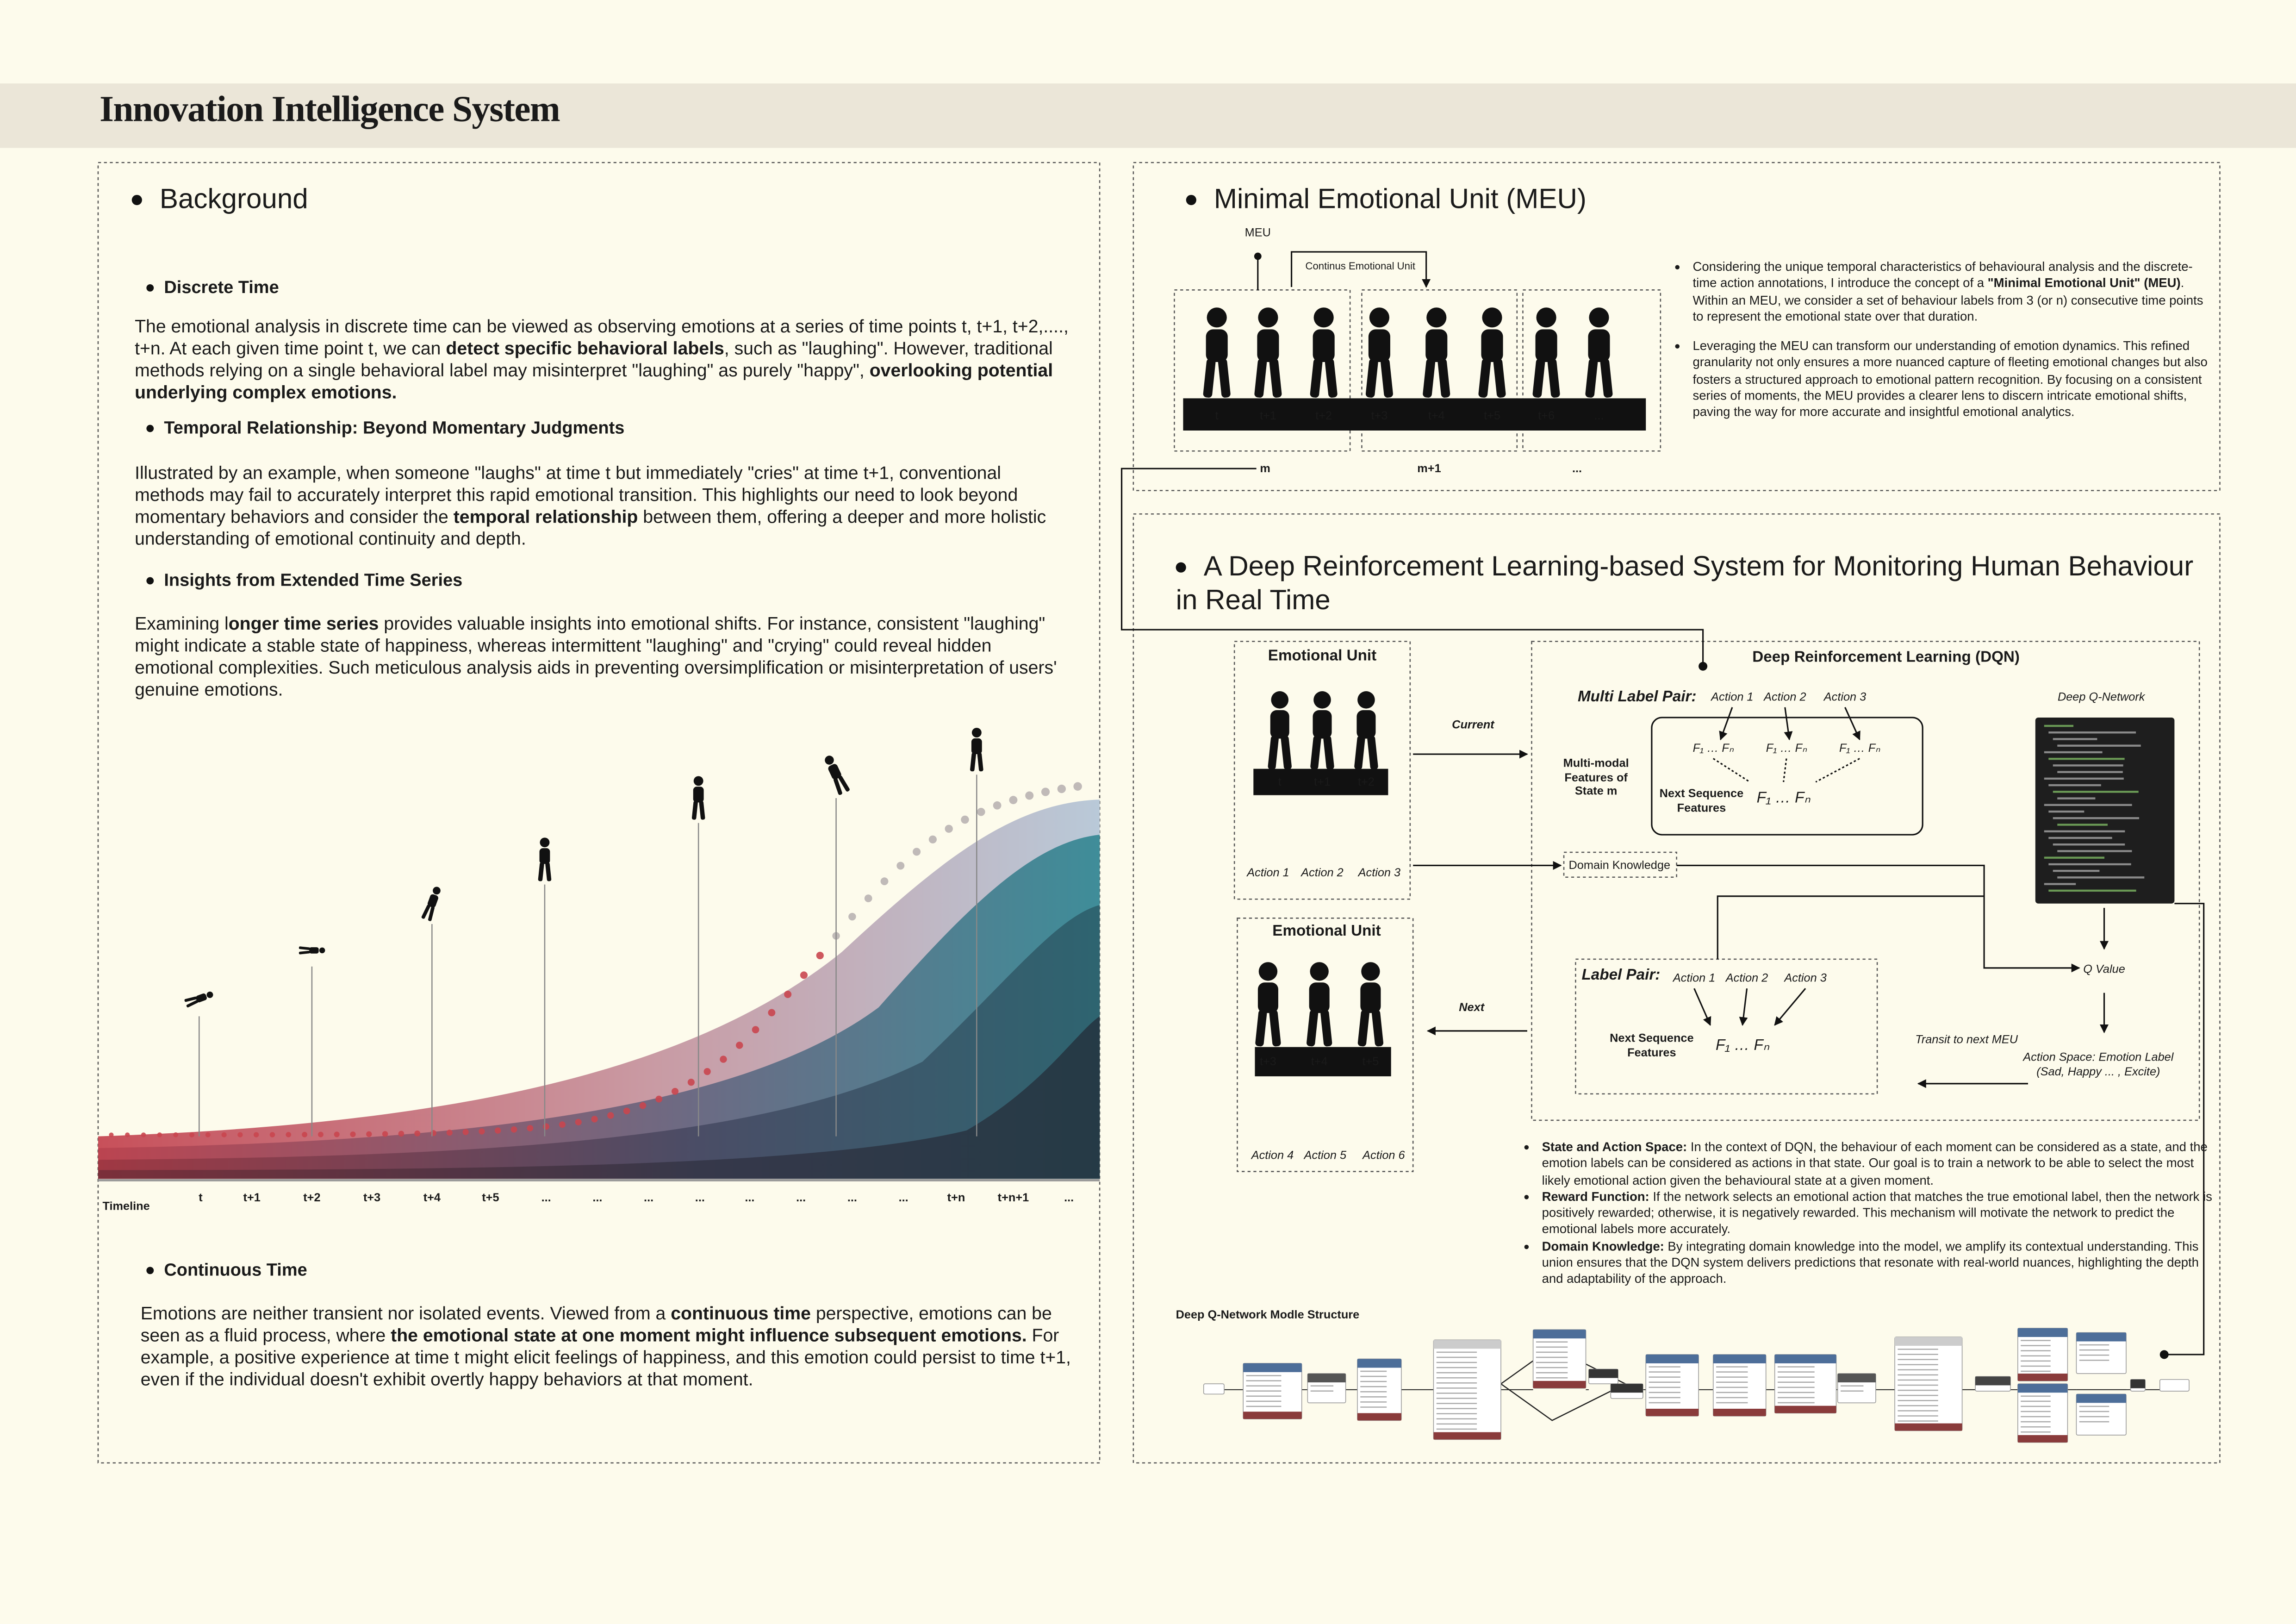 Image resolution: width=2296 pixels, height=1624 pixels. What do you see at coordinates (1614, 1146) in the screenshot?
I see `bold-run: State and Action Space:` at bounding box center [1614, 1146].